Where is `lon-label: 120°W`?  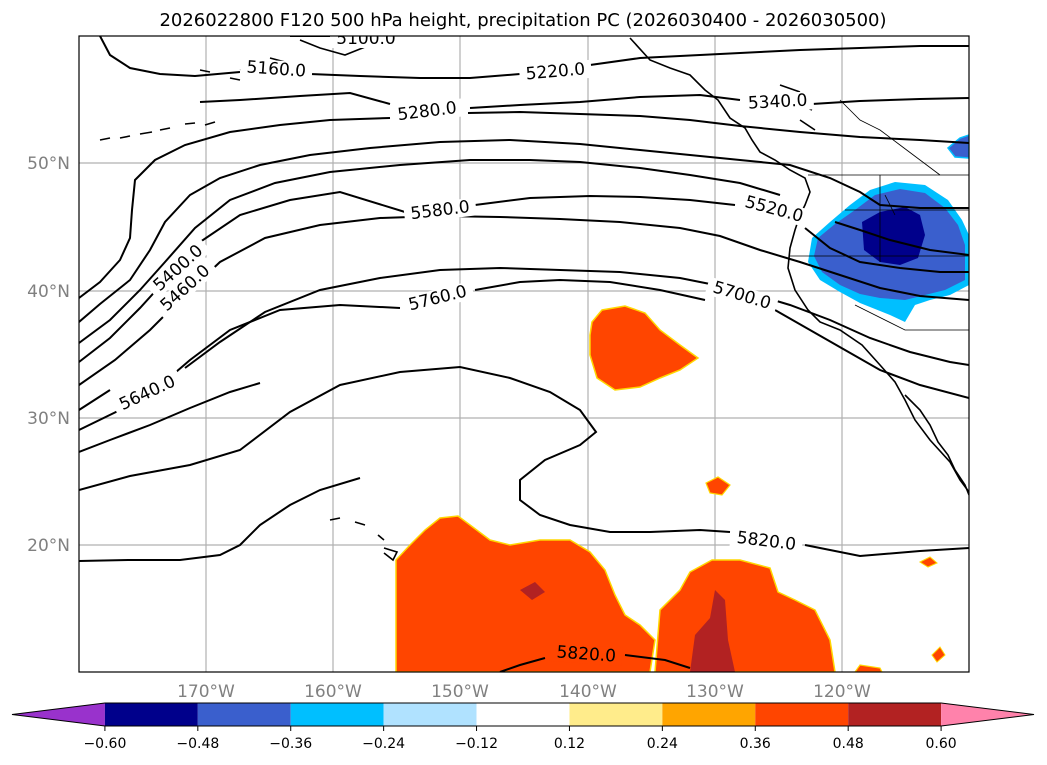 lon-label: 120°W is located at coordinates (842, 692).